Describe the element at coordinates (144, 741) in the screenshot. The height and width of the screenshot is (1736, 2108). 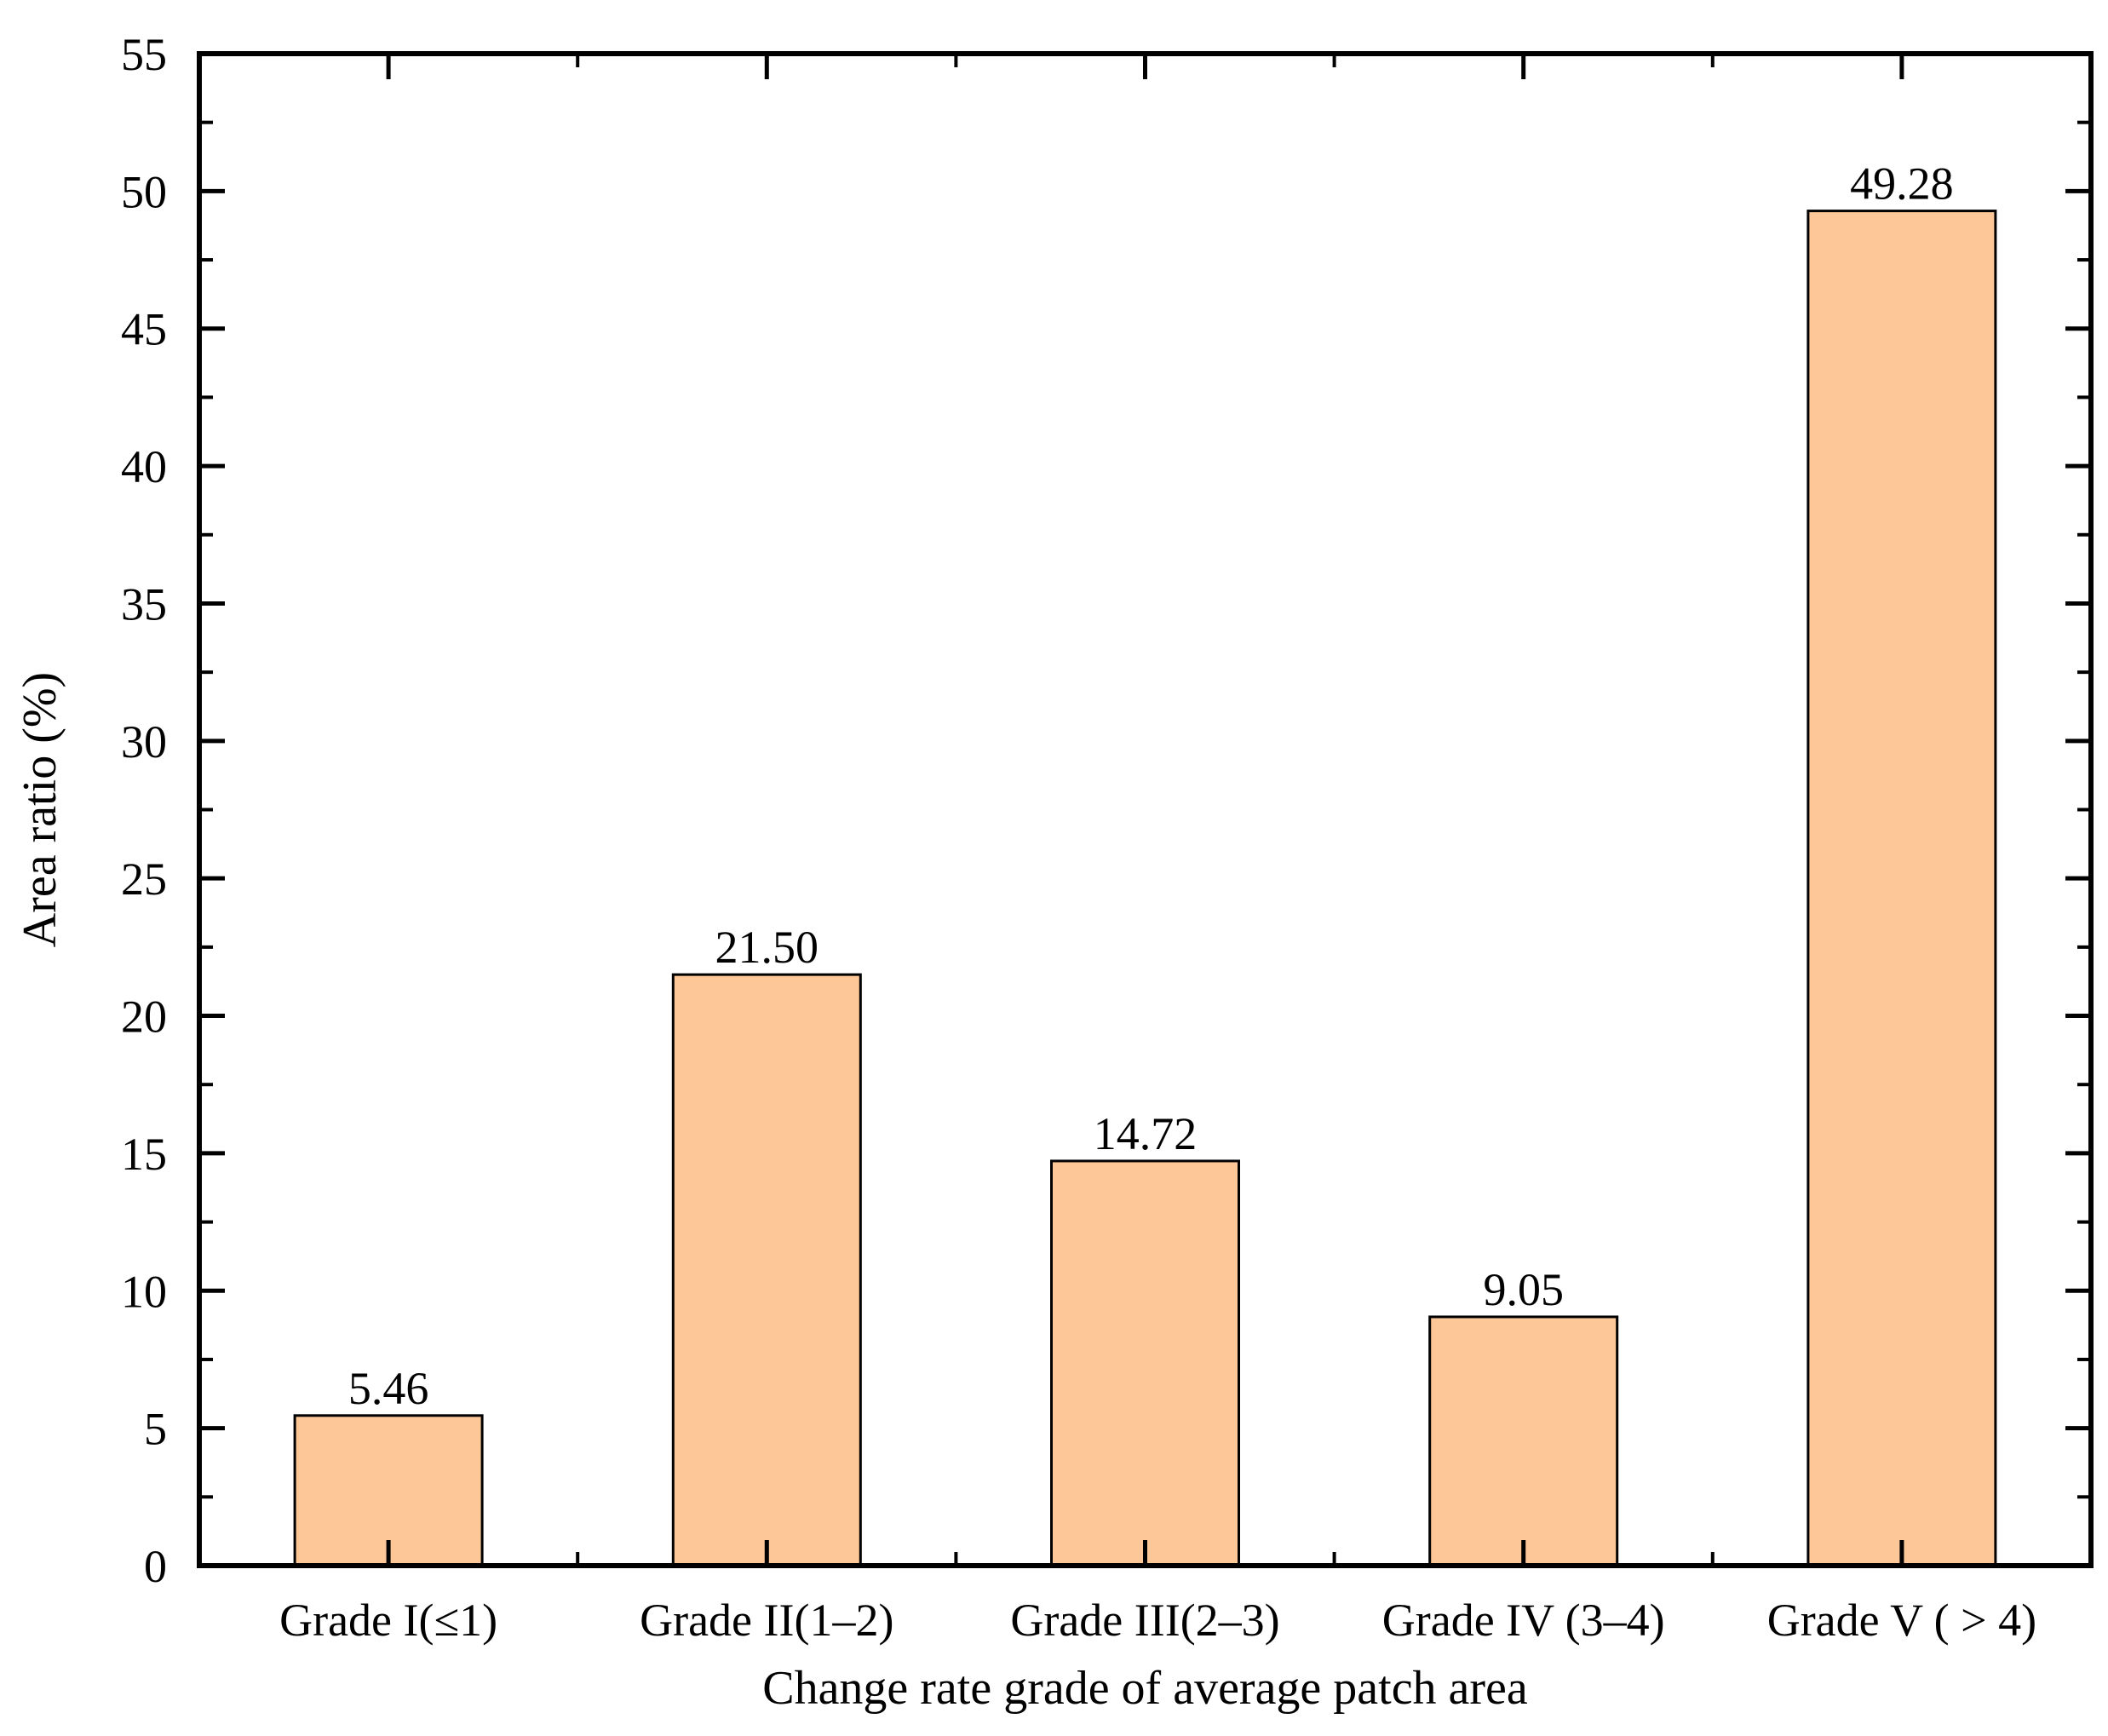
I see `y-tick-label: 30` at that location.